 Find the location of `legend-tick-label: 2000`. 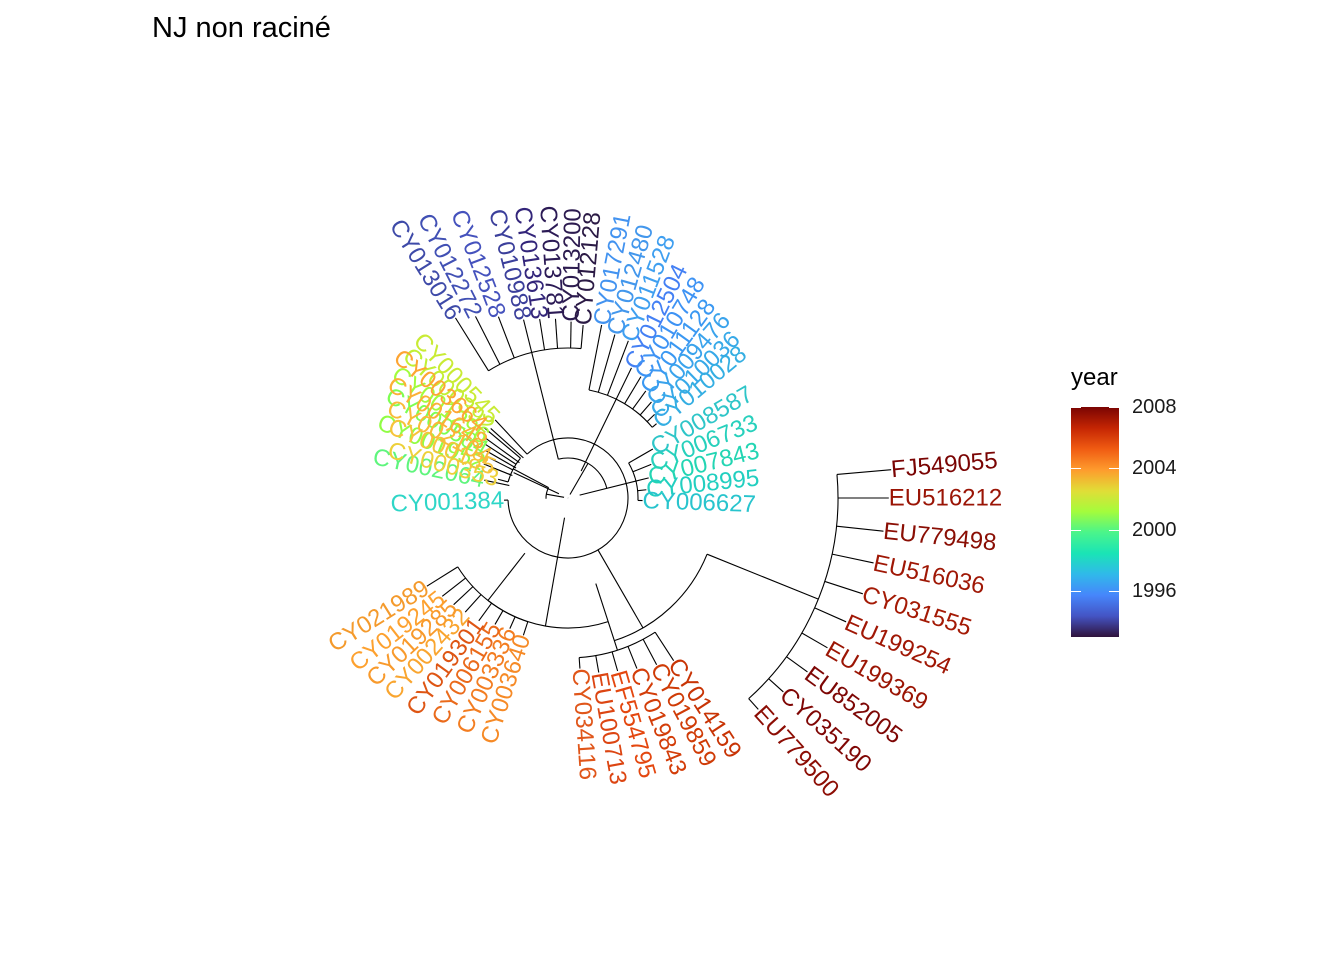

legend-tick-label: 2000 is located at coordinates (1154, 530).